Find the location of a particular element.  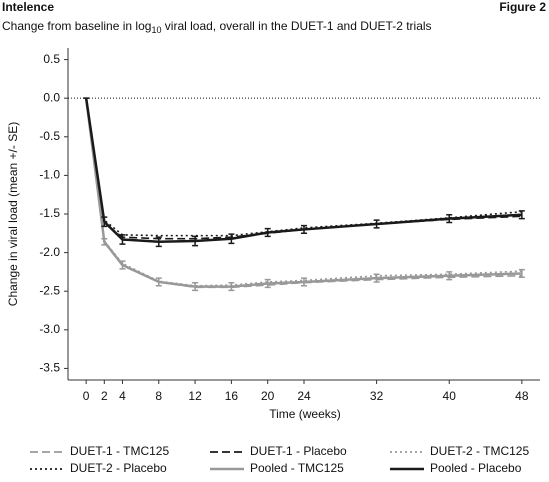

y-tick-label: -2.0 is located at coordinates (49, 252).